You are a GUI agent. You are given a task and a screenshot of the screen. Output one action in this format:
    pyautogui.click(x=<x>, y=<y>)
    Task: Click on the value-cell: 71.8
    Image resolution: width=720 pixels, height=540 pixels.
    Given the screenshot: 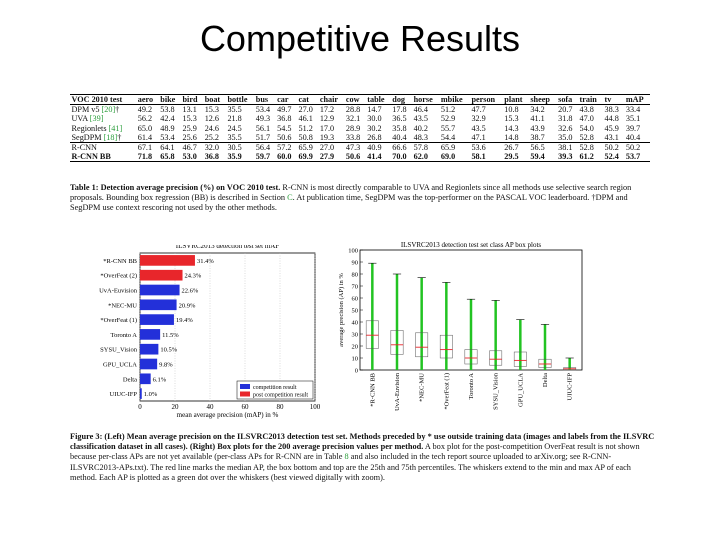 What is the action you would take?
    pyautogui.click(x=145, y=157)
    